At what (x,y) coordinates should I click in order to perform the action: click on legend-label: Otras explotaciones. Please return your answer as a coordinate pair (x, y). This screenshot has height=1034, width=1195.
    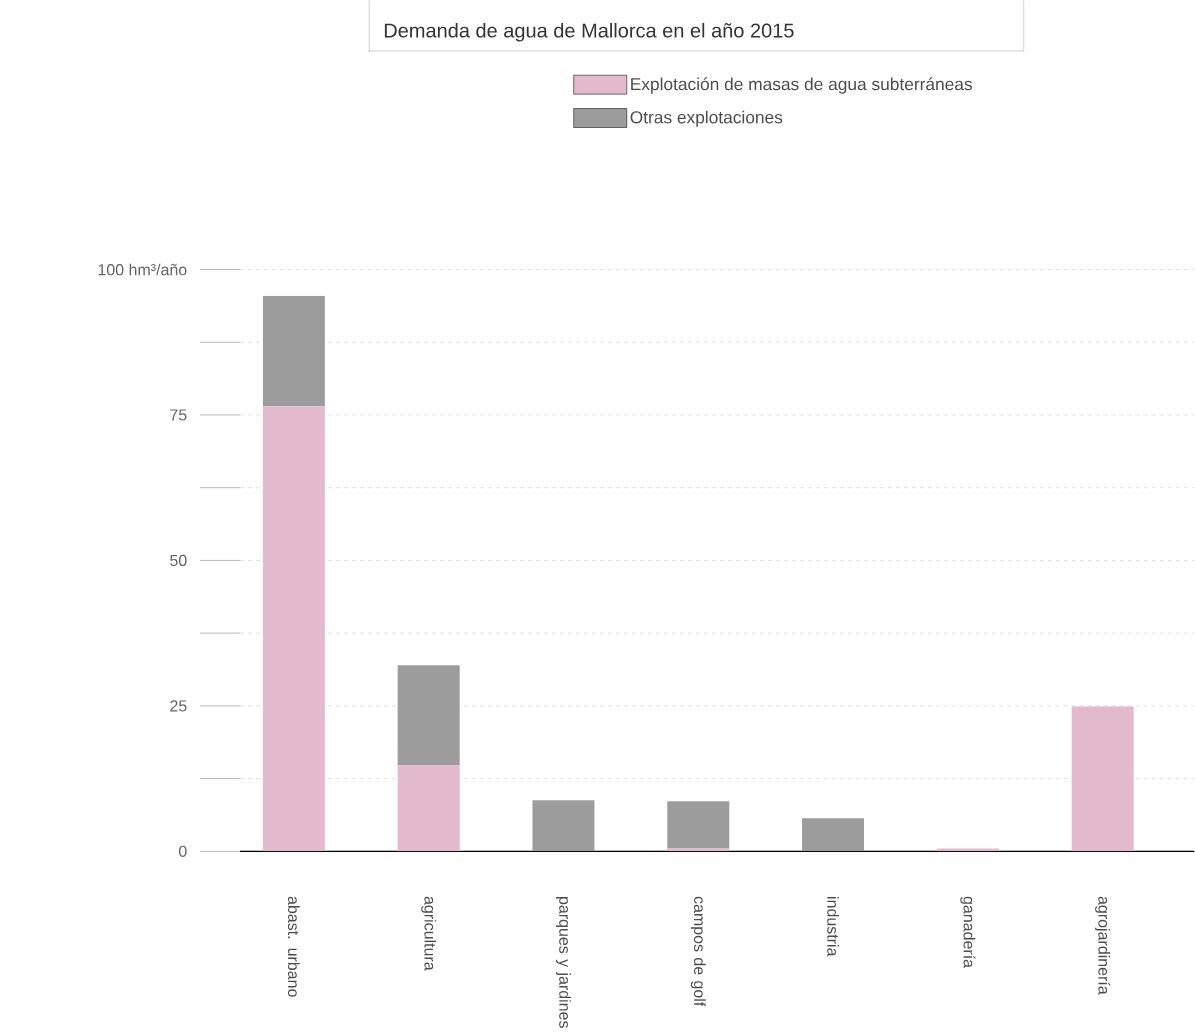
    Looking at the image, I should click on (706, 118).